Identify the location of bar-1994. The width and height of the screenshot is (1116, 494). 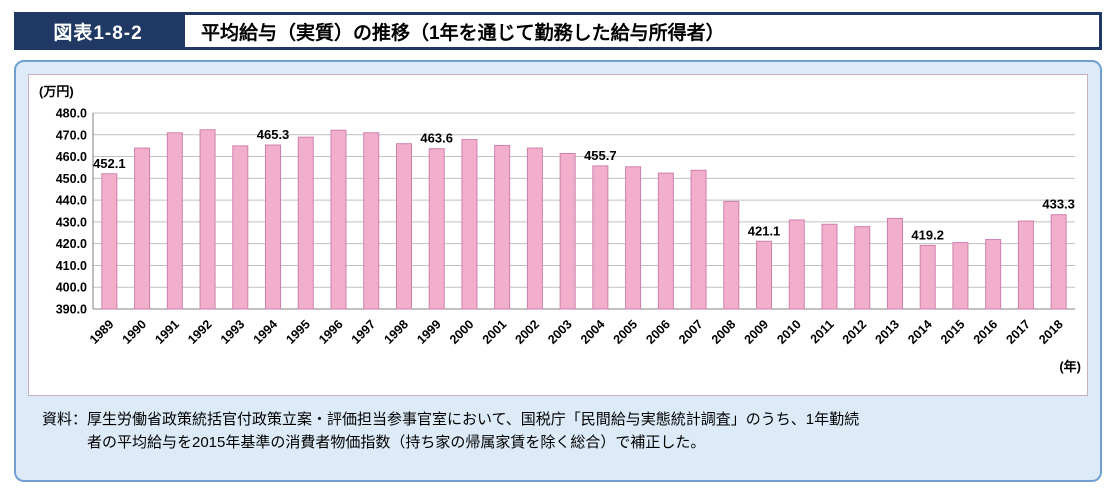
(273, 227).